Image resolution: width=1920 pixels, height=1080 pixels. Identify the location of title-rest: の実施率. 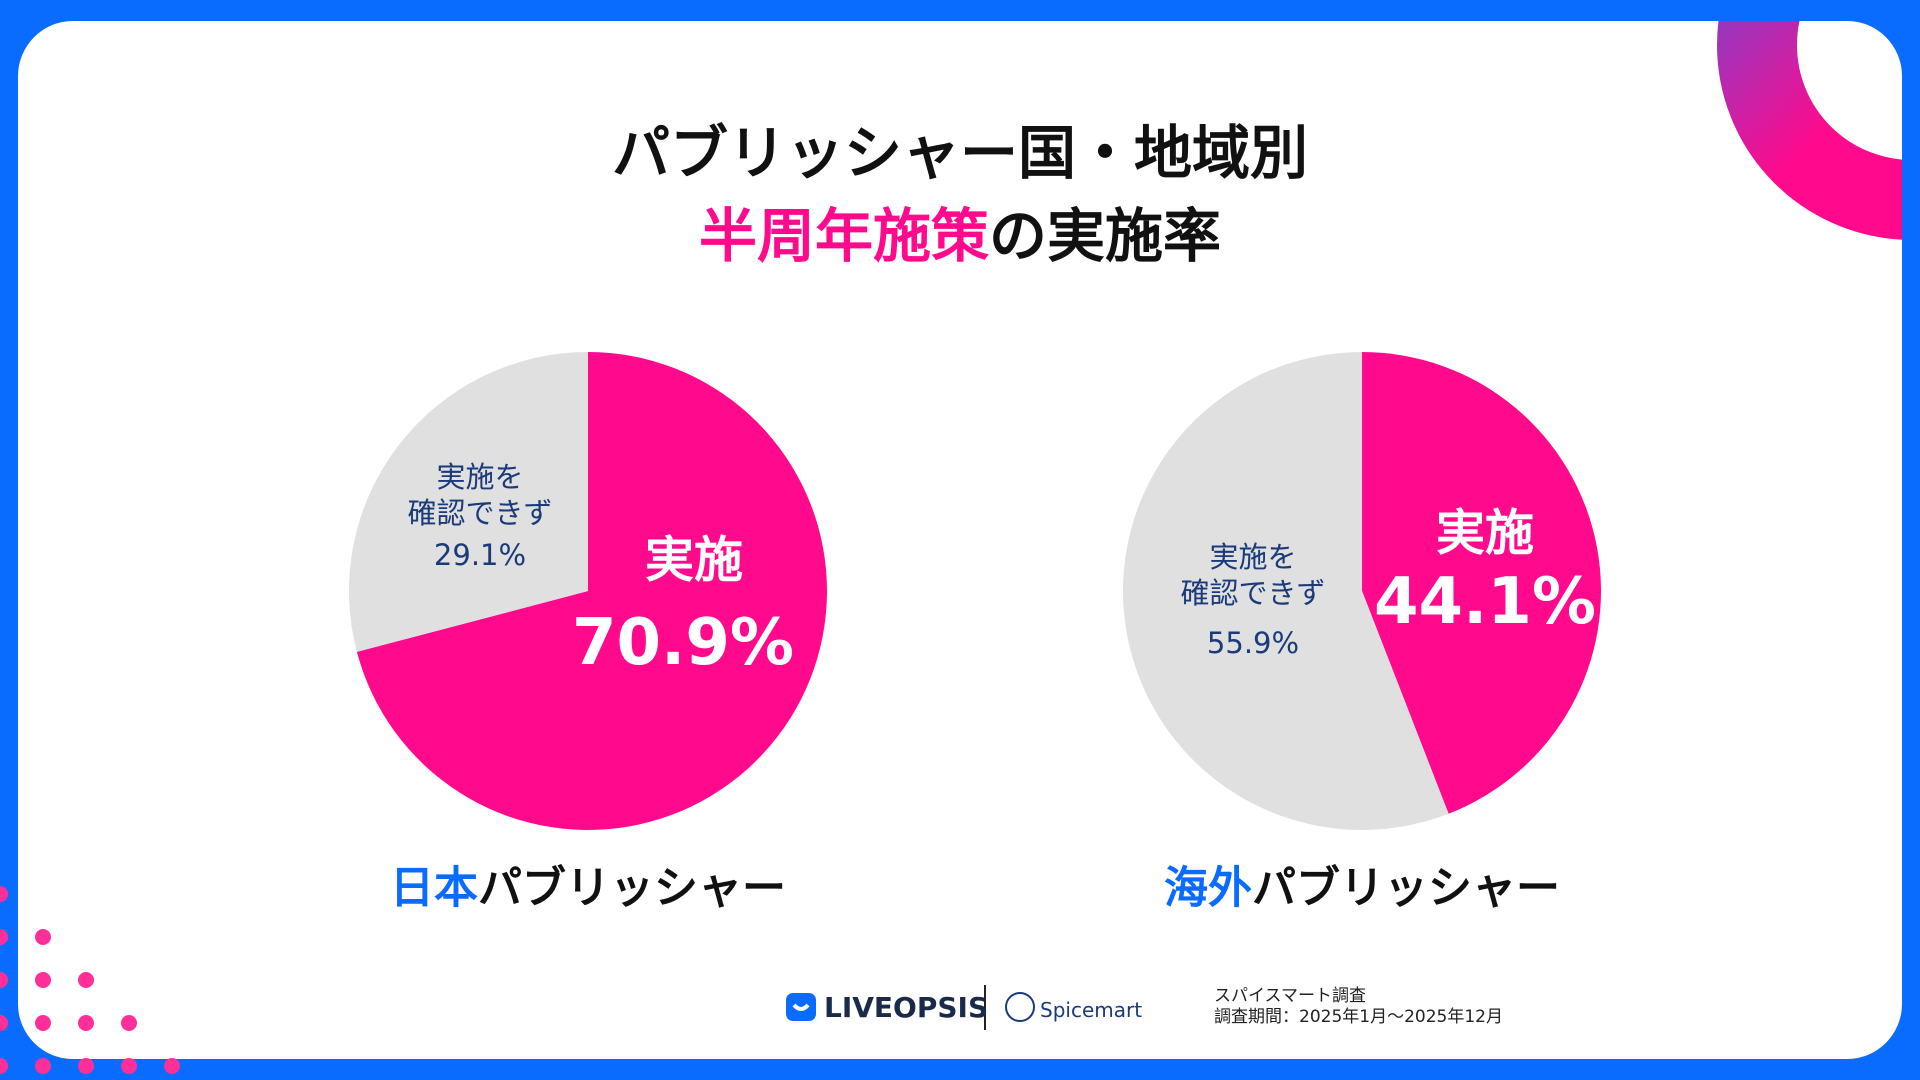
(1105, 235).